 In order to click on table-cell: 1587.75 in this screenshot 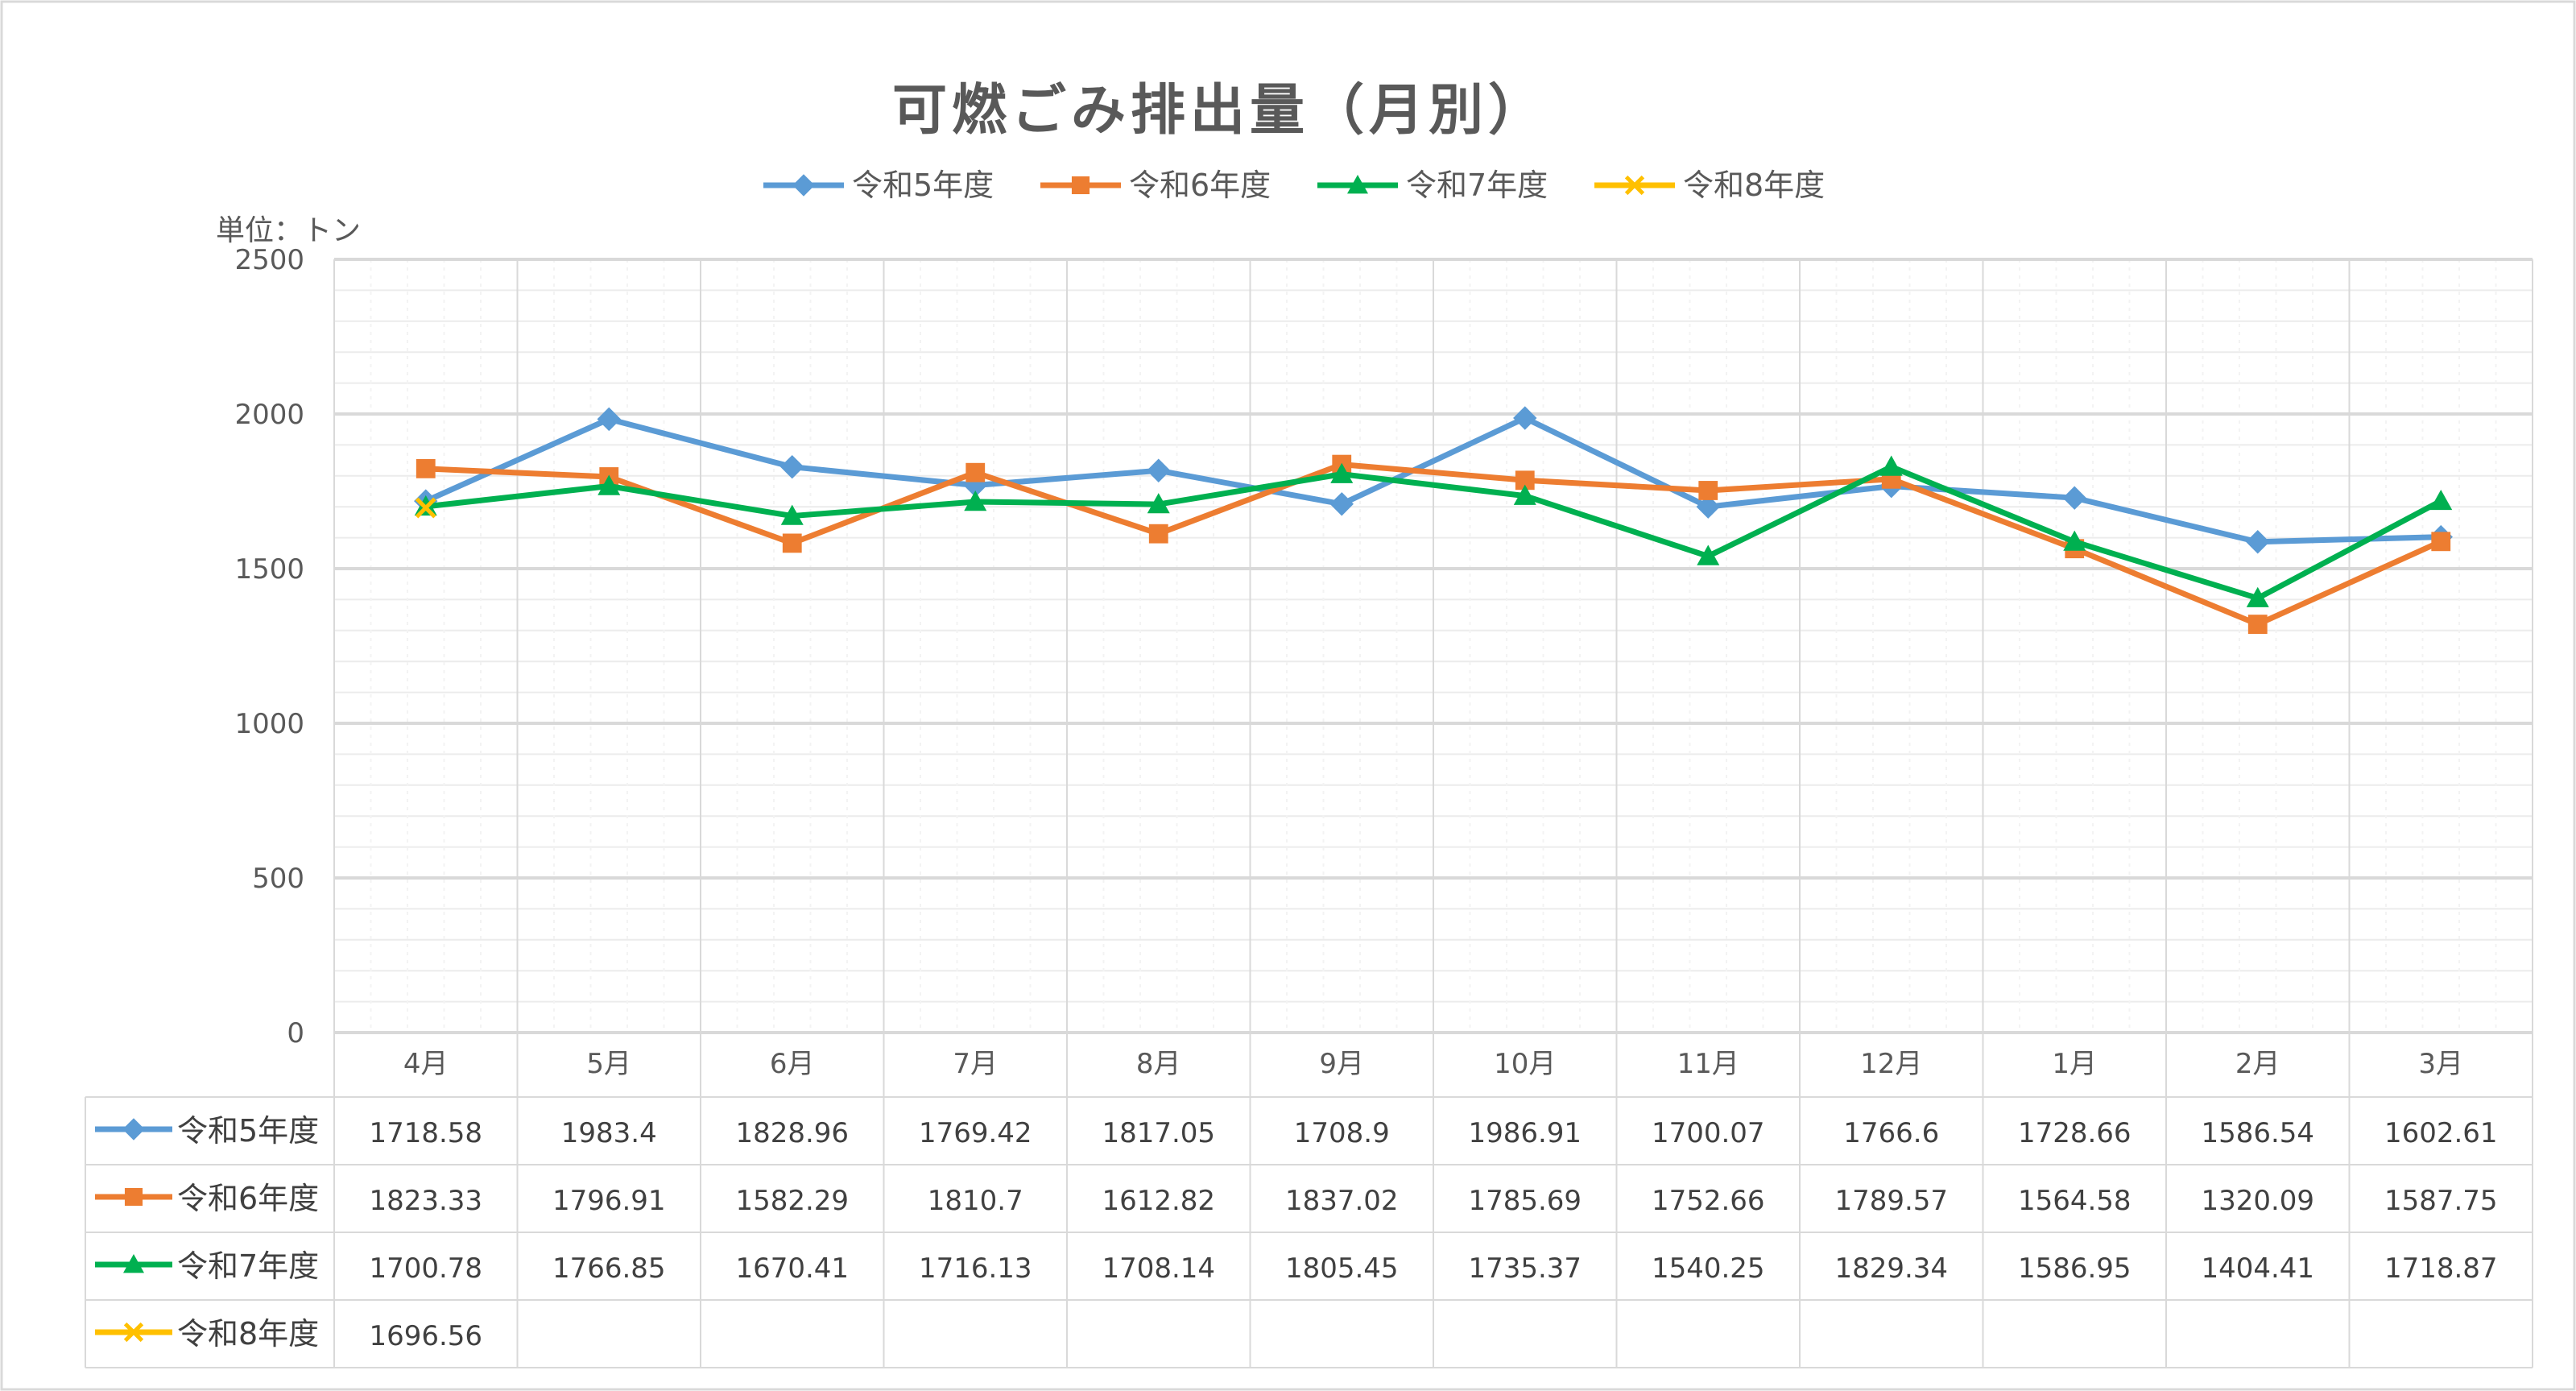, I will do `click(2441, 1201)`.